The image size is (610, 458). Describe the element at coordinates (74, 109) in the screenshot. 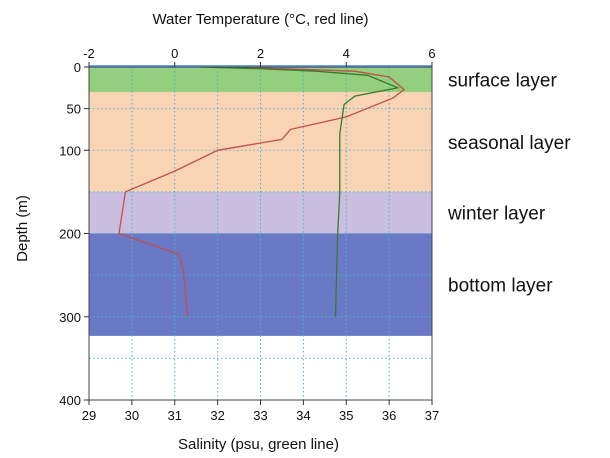

I see `y-axis-tick-label: 50` at that location.